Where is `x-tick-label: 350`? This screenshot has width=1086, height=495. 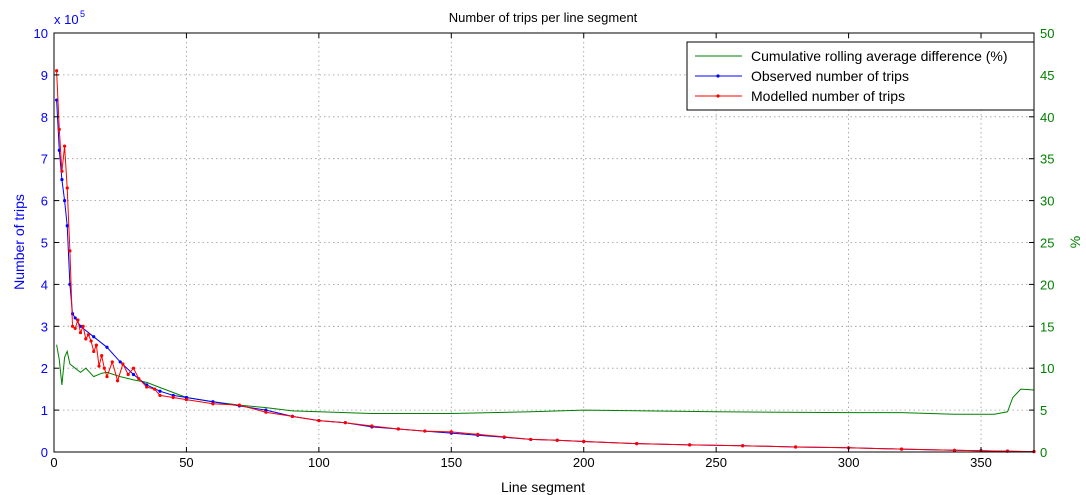 x-tick-label: 350 is located at coordinates (981, 462).